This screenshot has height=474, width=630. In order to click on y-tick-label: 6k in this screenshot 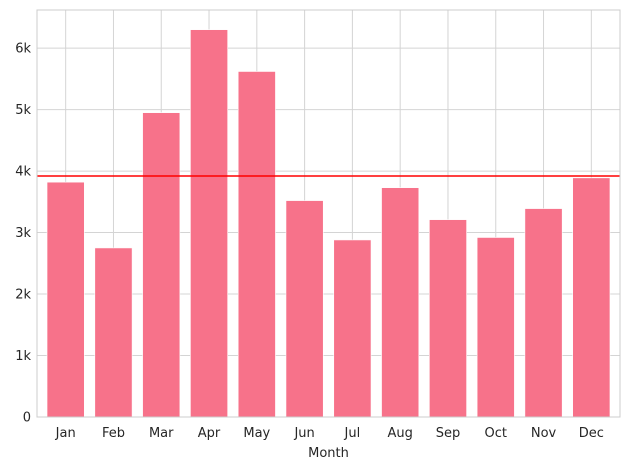, I will do `click(23, 49)`.